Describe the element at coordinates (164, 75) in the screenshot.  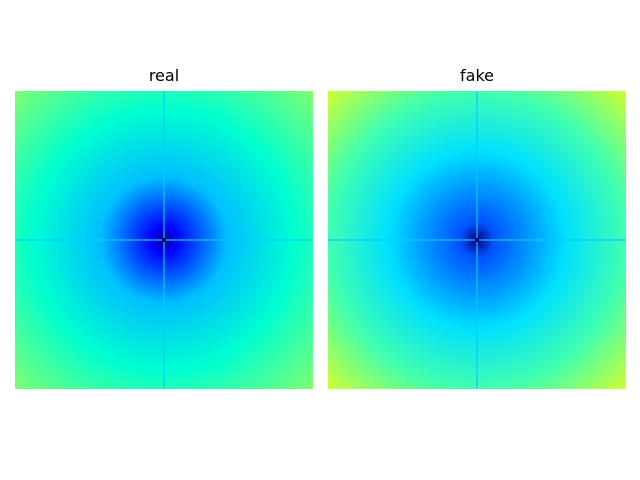
I see `panel-title-real: real` at that location.